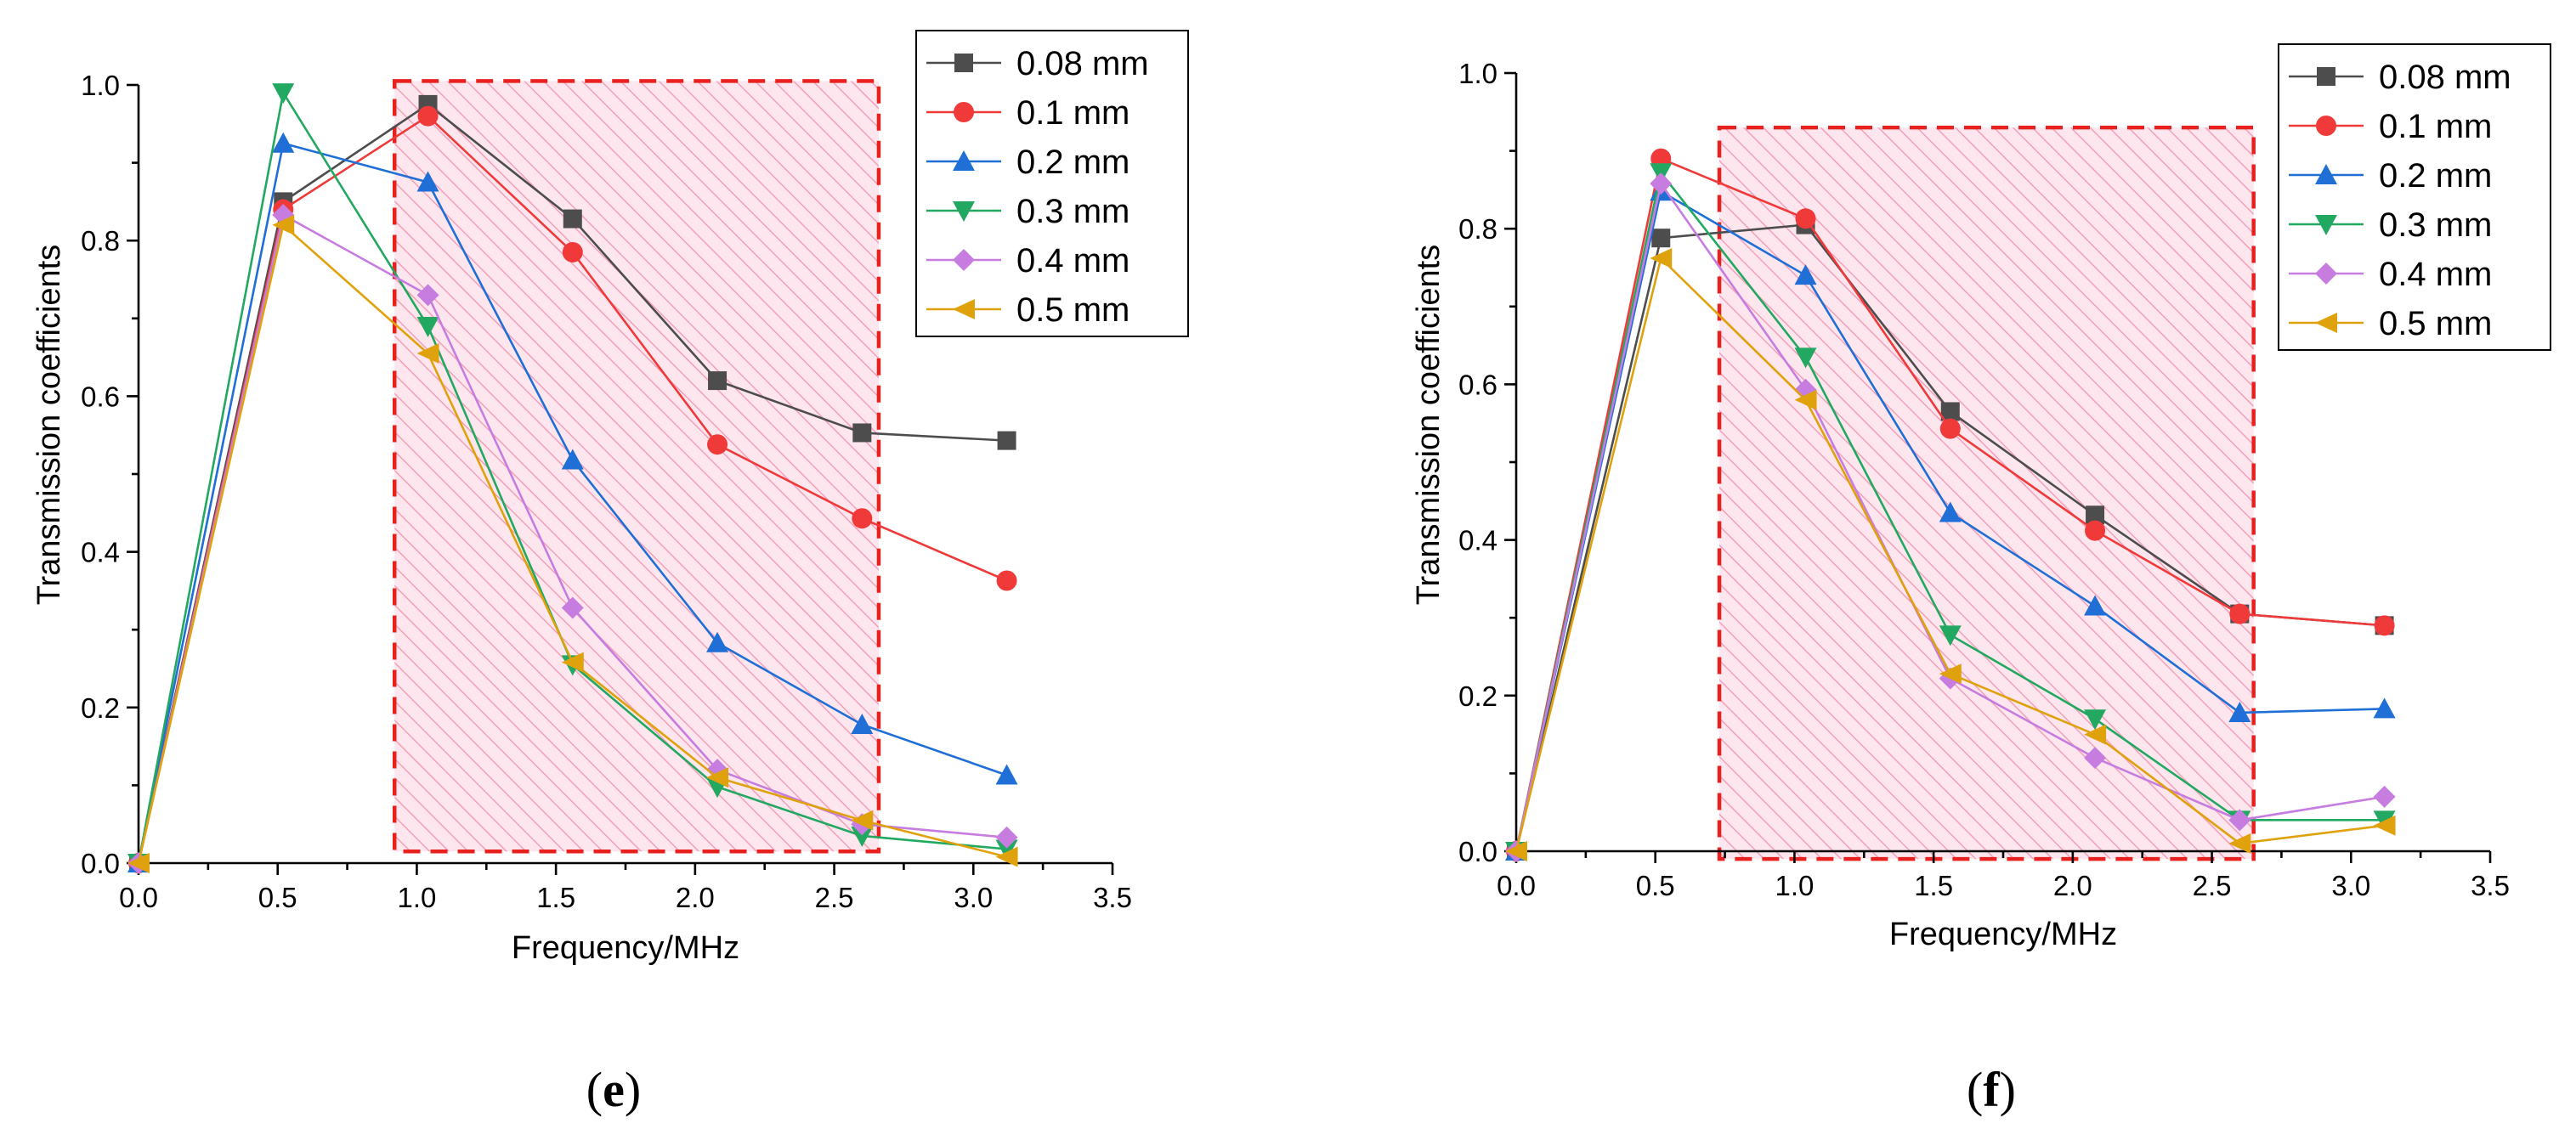  Describe the element at coordinates (2414, 197) in the screenshot. I see `legend: 0.08 mm 0.1 mm 0.2 mm 0.3 mm 0.4 mm 0.5 mm` at that location.